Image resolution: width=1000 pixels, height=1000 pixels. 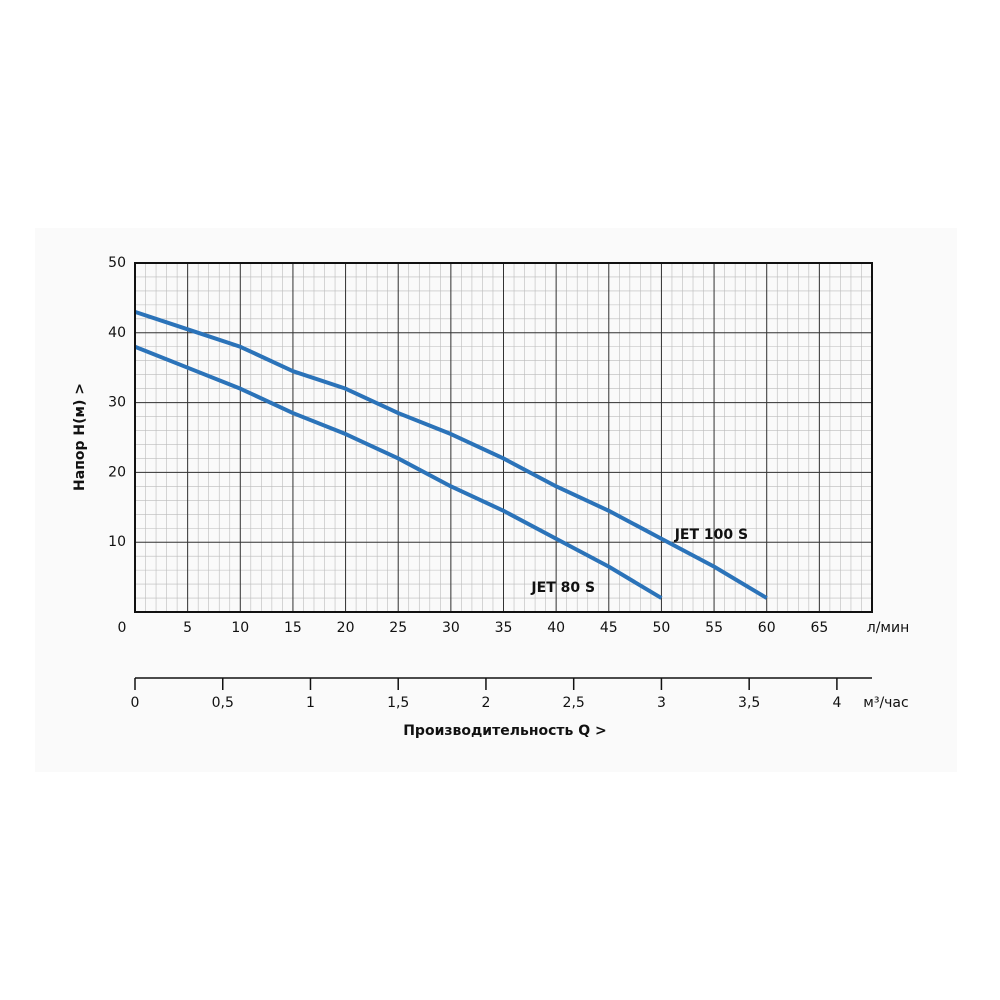 I want to click on x-tick-label: 65, so click(x=819, y=628).